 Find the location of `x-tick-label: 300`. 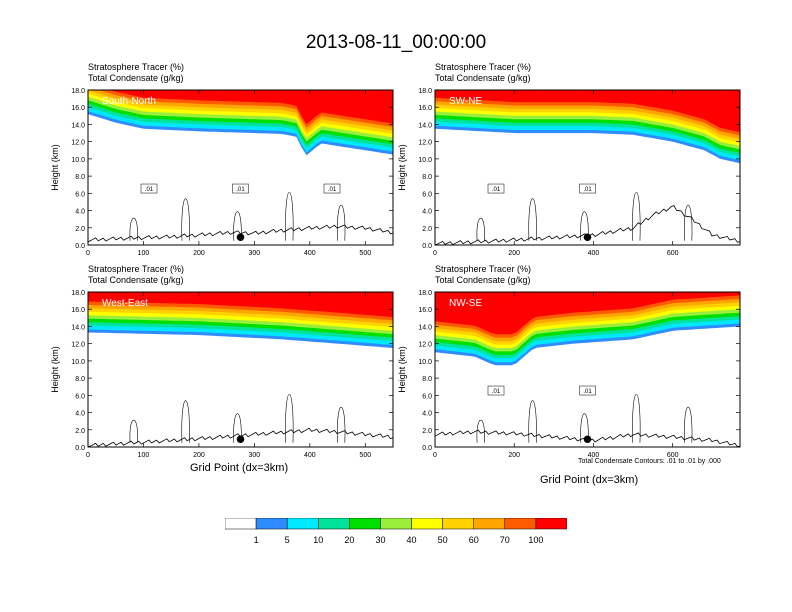

x-tick-label: 300 is located at coordinates (255, 455).